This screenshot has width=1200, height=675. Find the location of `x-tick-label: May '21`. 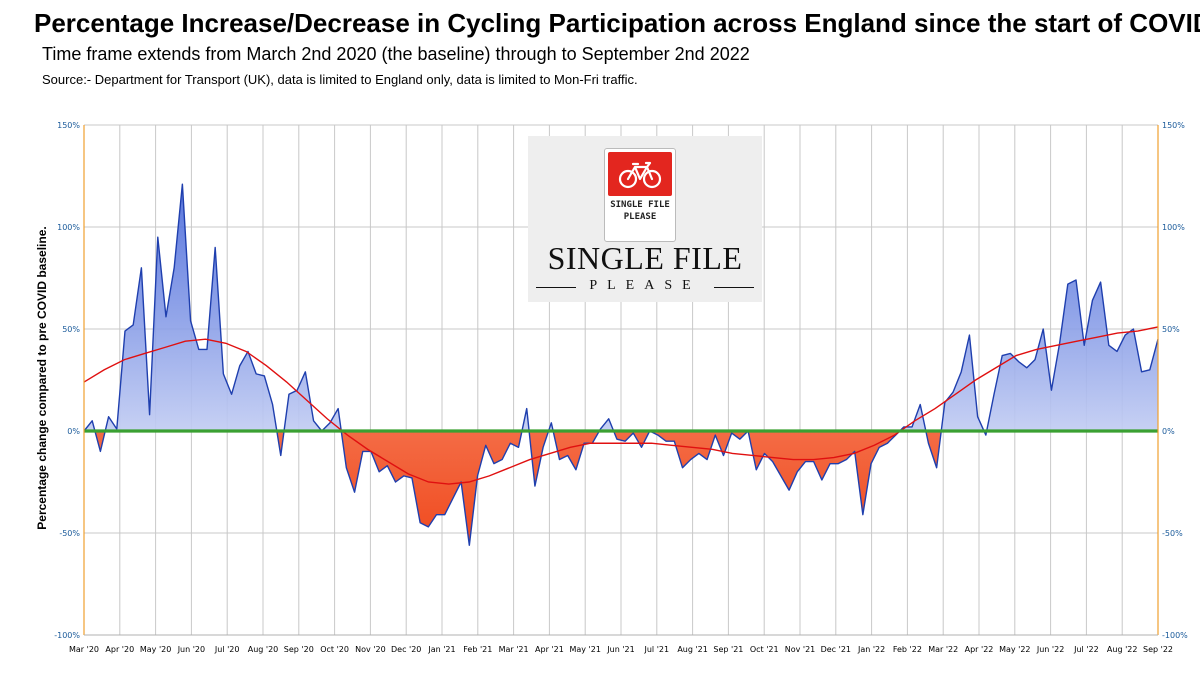

x-tick-label: May '21 is located at coordinates (584, 649).